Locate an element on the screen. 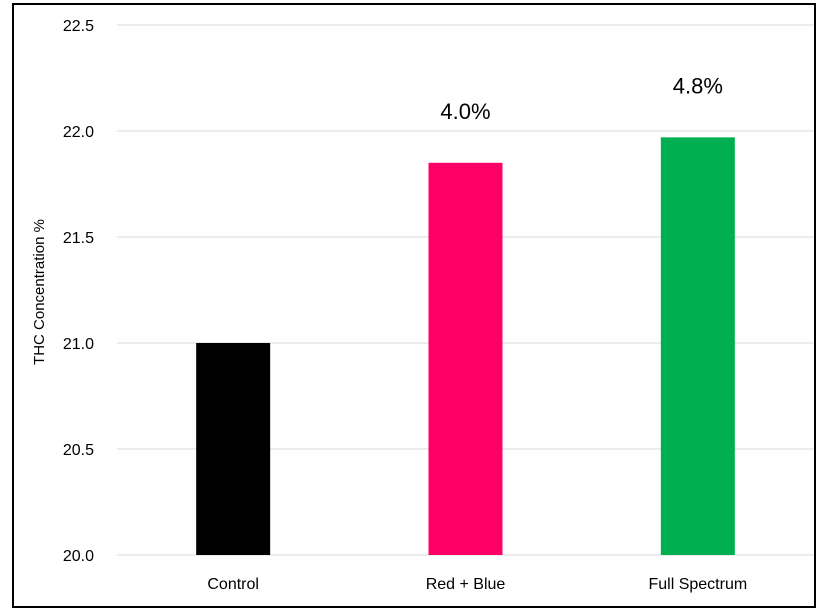 Image resolution: width=821 pixels, height=608 pixels. y-tick-label: 21.0 is located at coordinates (78, 344).